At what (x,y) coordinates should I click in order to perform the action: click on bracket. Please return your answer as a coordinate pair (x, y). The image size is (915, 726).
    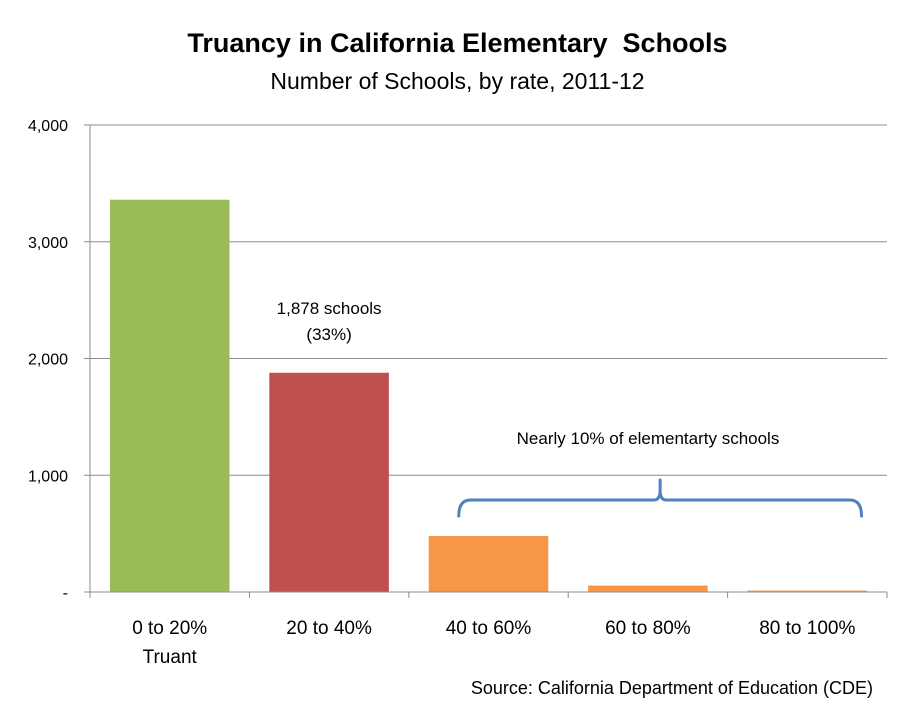
    Looking at the image, I should click on (660, 498).